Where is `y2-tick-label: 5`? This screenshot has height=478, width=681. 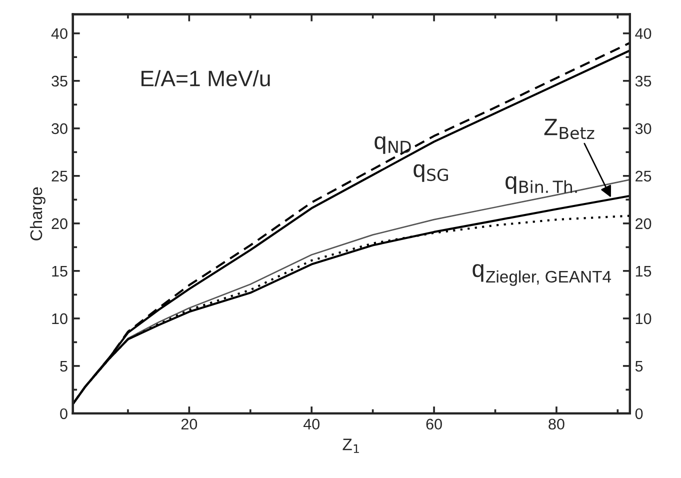
y2-tick-label: 5 is located at coordinates (639, 366).